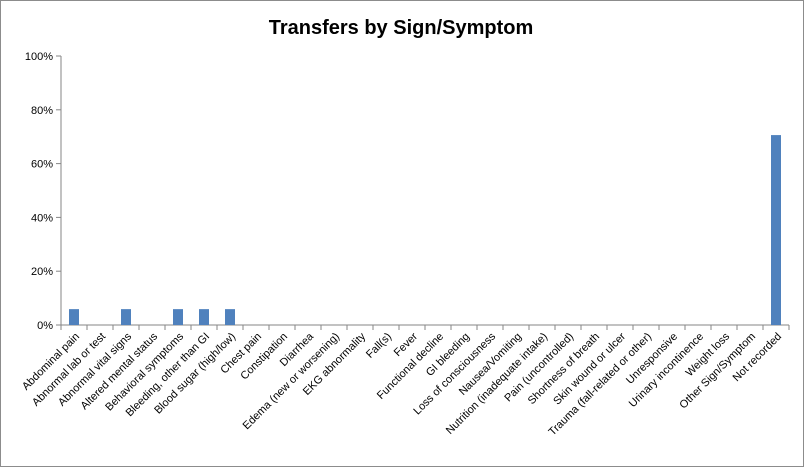 The image size is (804, 471). What do you see at coordinates (39, 57) in the screenshot?
I see `y-tick-label: 100%` at bounding box center [39, 57].